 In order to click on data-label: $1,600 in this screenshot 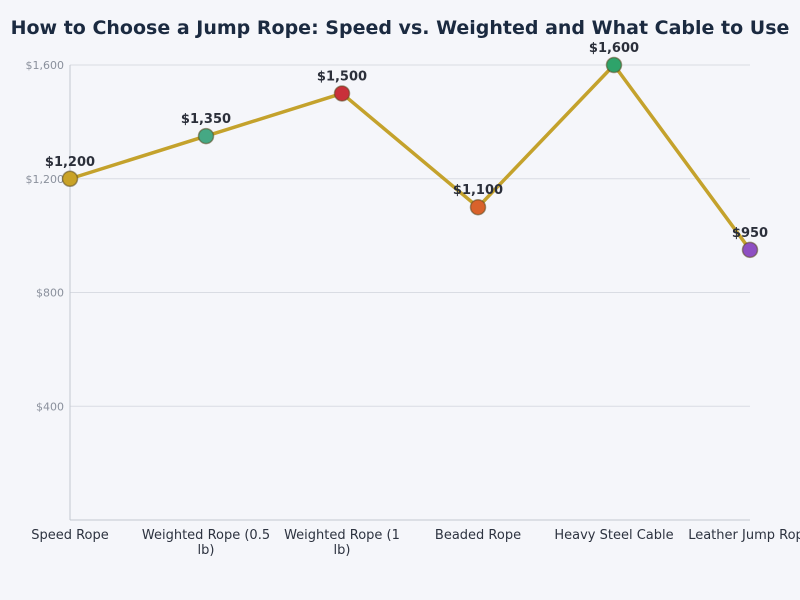, I will do `click(614, 48)`.